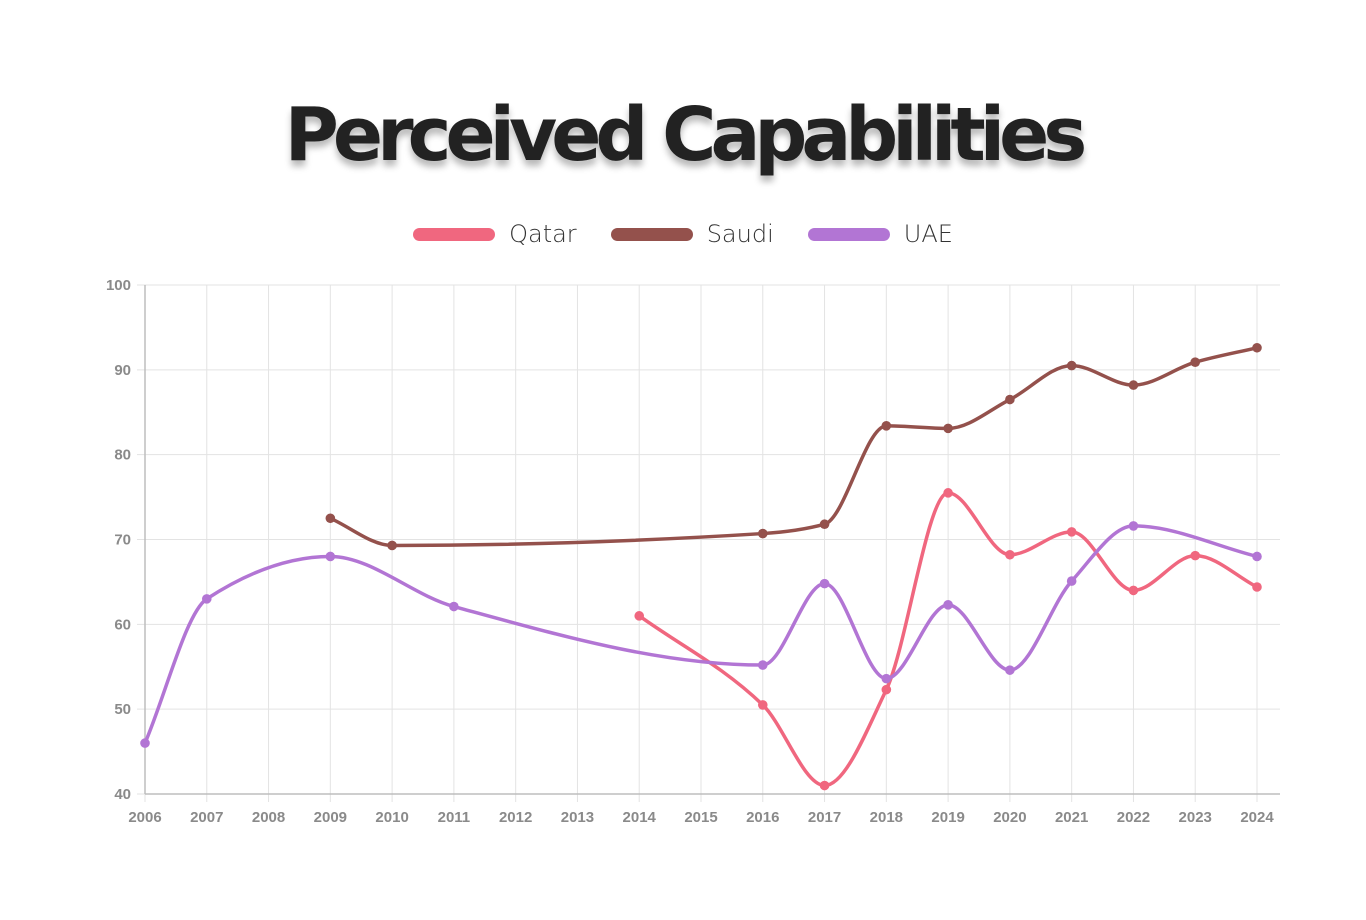  Describe the element at coordinates (700, 817) in the screenshot. I see `x-tick-label-2015: 2015` at that location.